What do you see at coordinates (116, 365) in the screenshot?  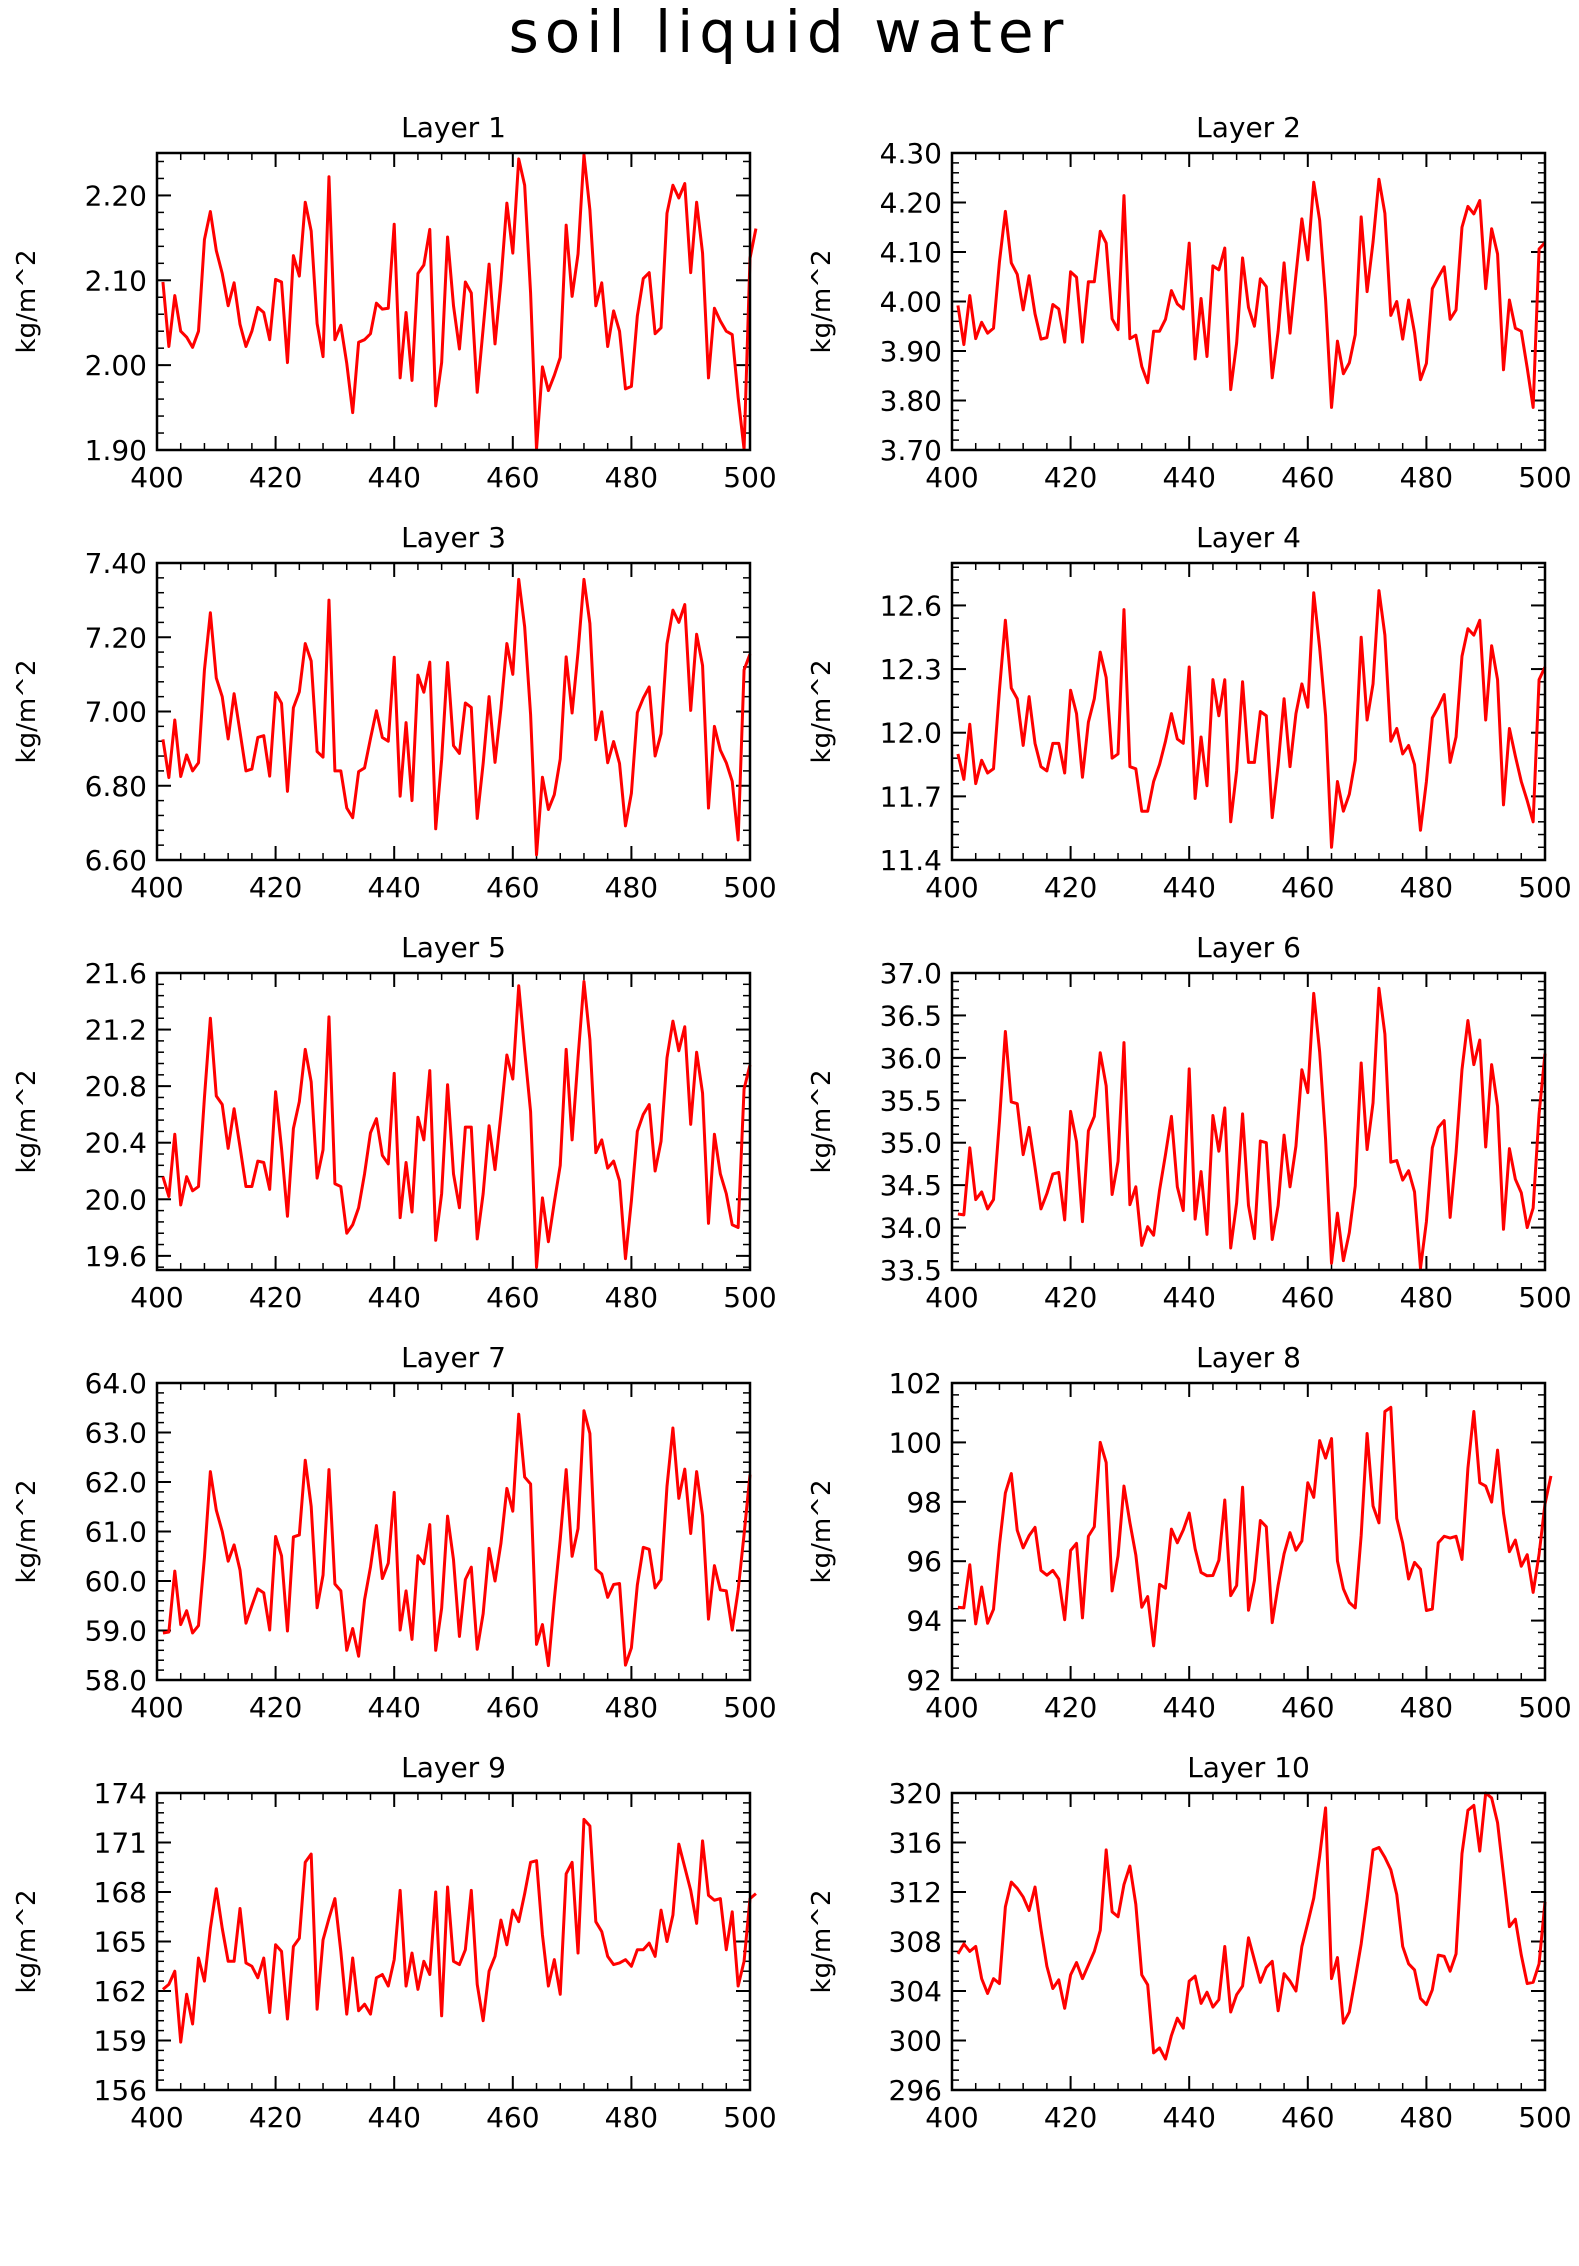 I see `y-tick-label: 2.00` at bounding box center [116, 365].